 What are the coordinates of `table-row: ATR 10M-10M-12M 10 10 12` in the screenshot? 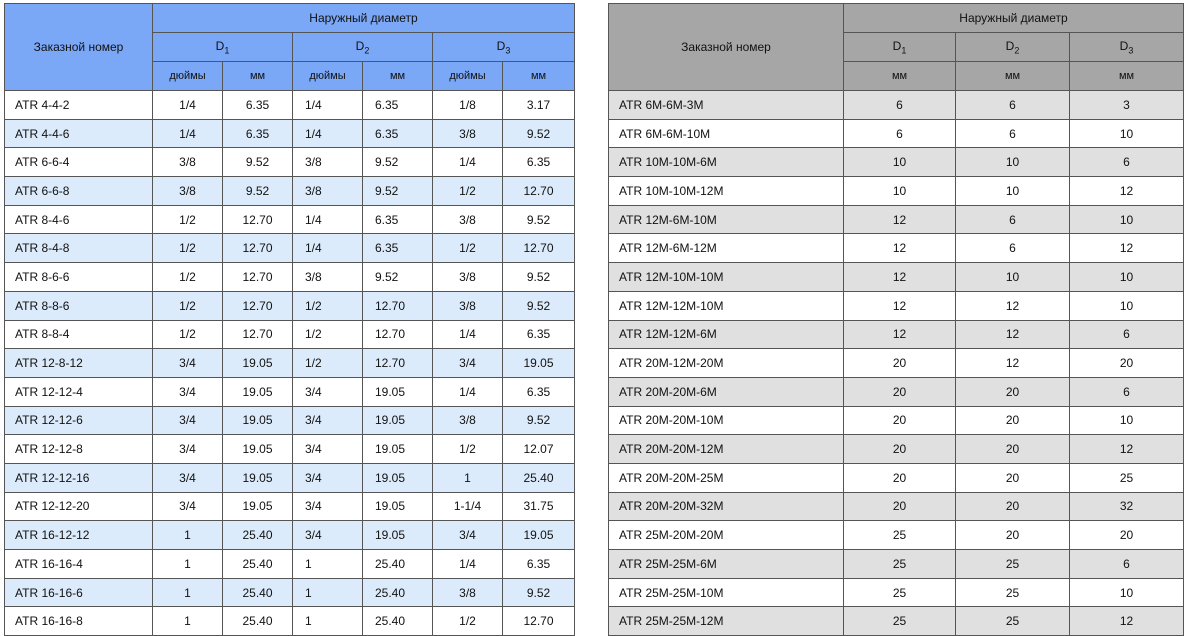 It's located at (896, 191).